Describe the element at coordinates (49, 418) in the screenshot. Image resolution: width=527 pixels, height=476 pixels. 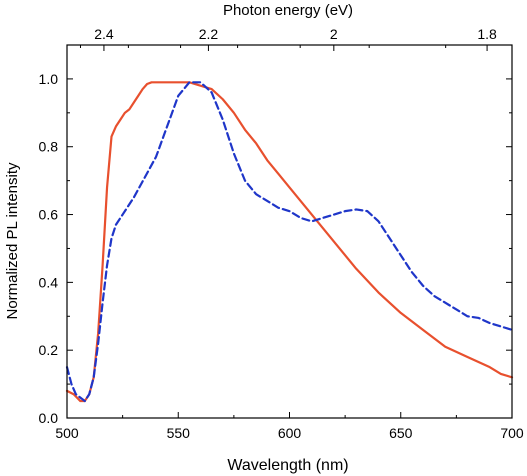
I see `y-tick-label: 0.0` at that location.